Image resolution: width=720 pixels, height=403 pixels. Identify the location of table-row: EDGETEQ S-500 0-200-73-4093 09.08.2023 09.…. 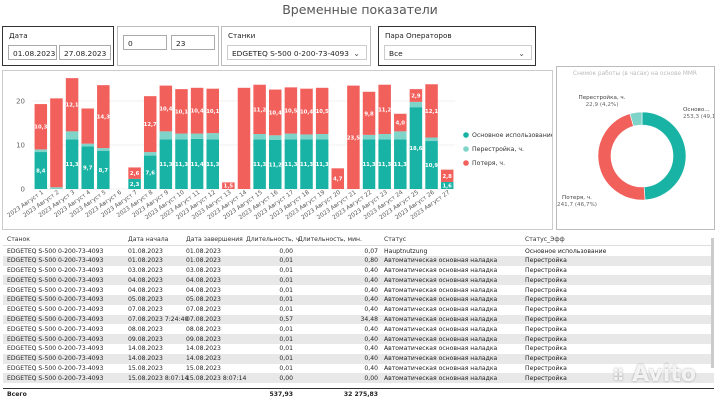
(358, 339).